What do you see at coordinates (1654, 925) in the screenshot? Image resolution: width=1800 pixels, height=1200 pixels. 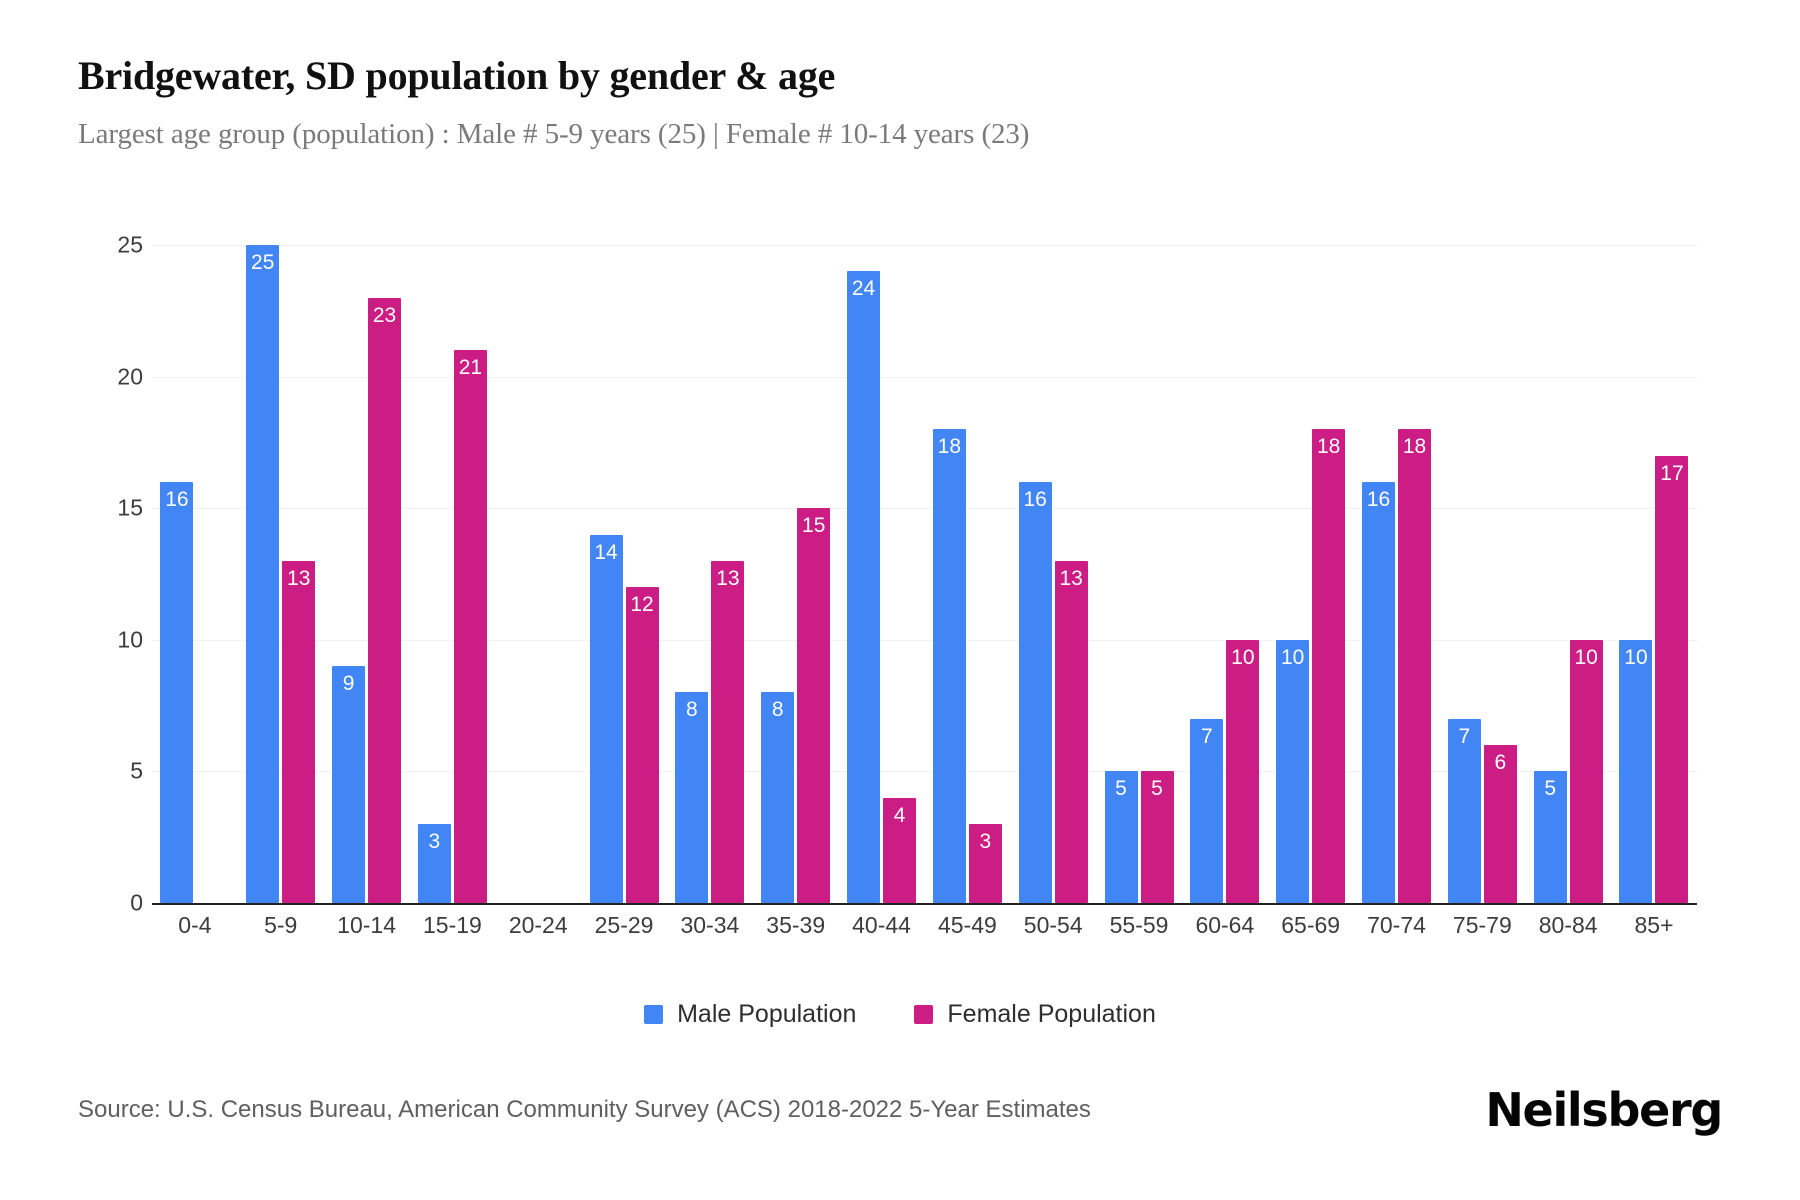 I see `x-axis-tick-label: 85+` at bounding box center [1654, 925].